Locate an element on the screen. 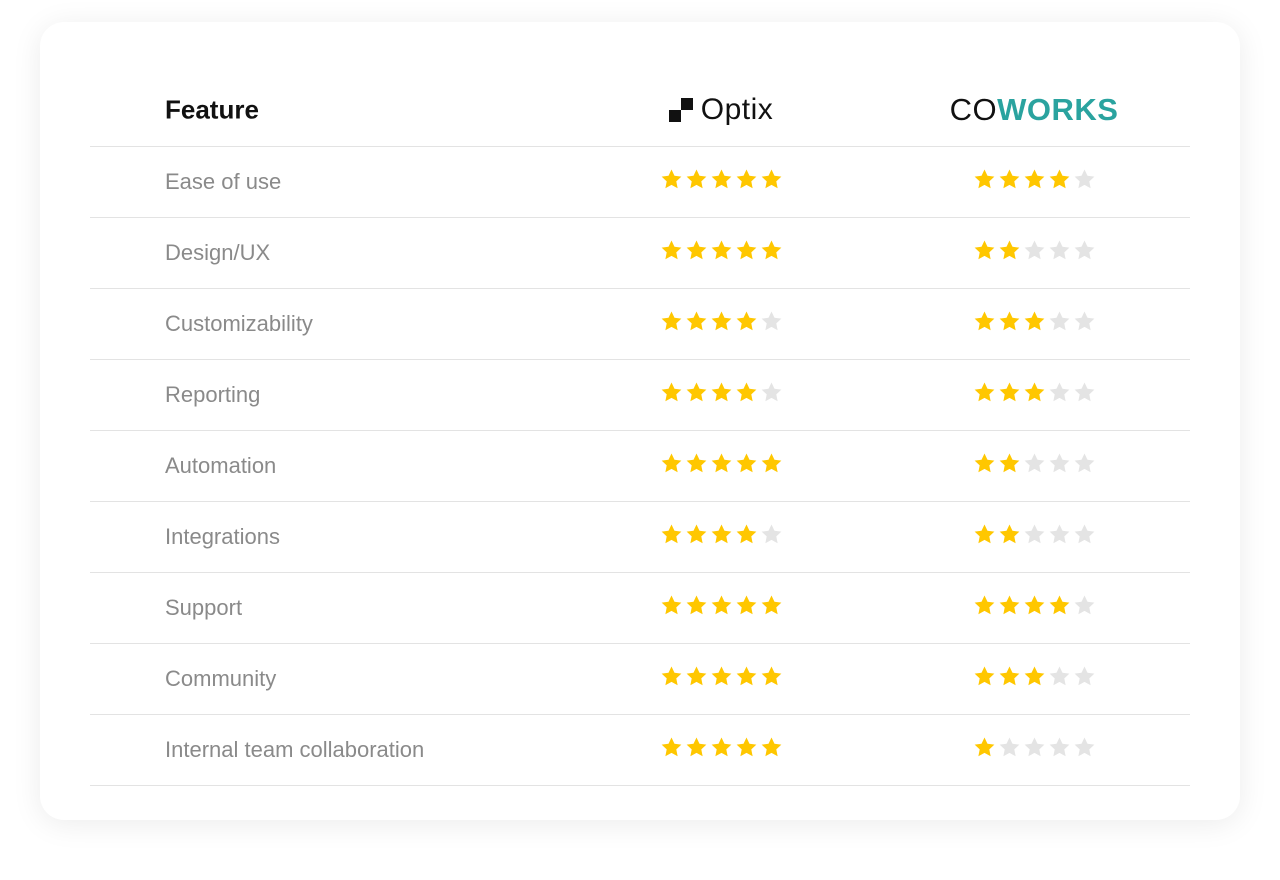 This screenshot has height=880, width=1280. table-row: Support is located at coordinates (640, 608).